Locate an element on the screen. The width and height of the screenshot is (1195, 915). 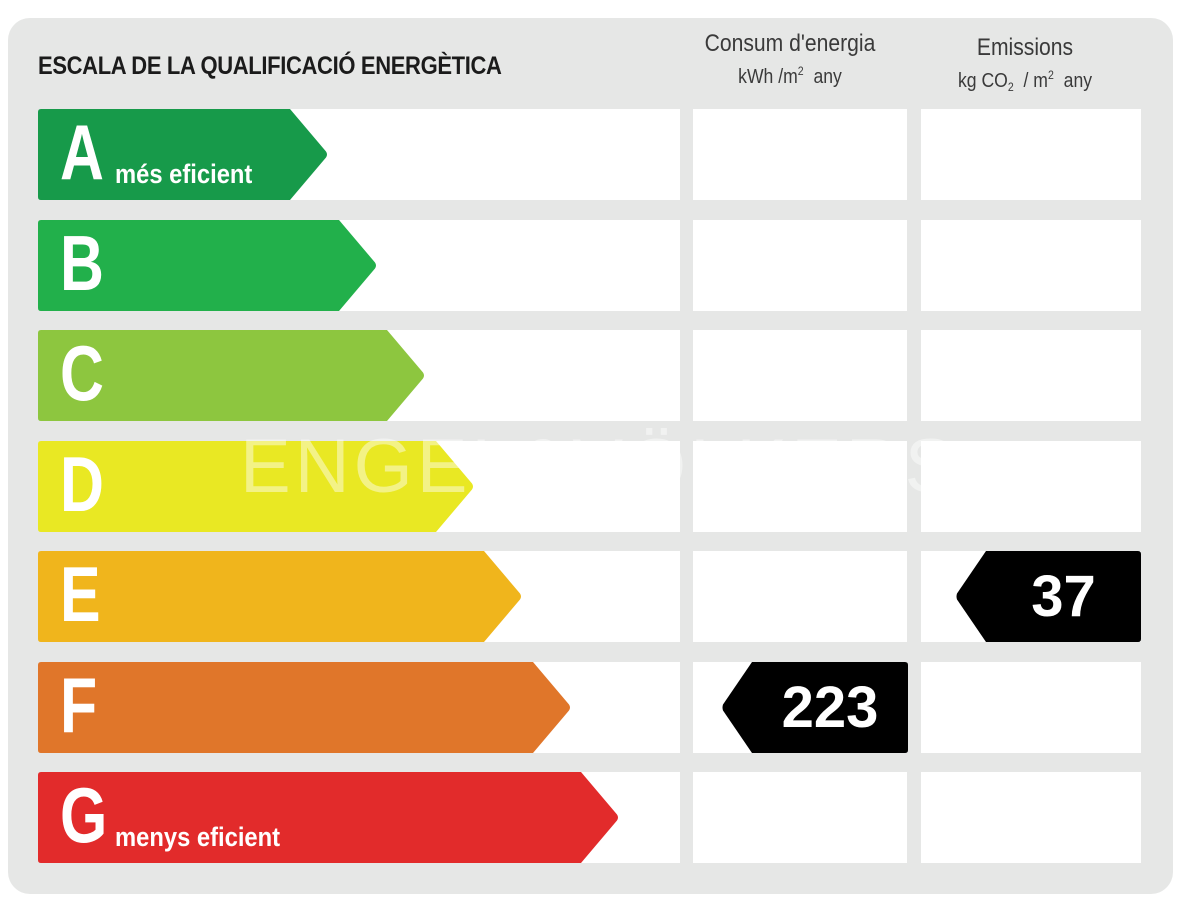
emissions-heading: Emissions is located at coordinates (1025, 47).